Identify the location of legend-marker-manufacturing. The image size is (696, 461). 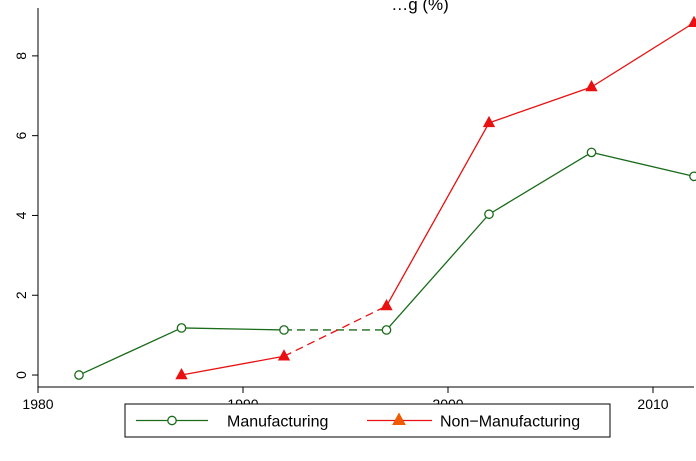
(172, 420).